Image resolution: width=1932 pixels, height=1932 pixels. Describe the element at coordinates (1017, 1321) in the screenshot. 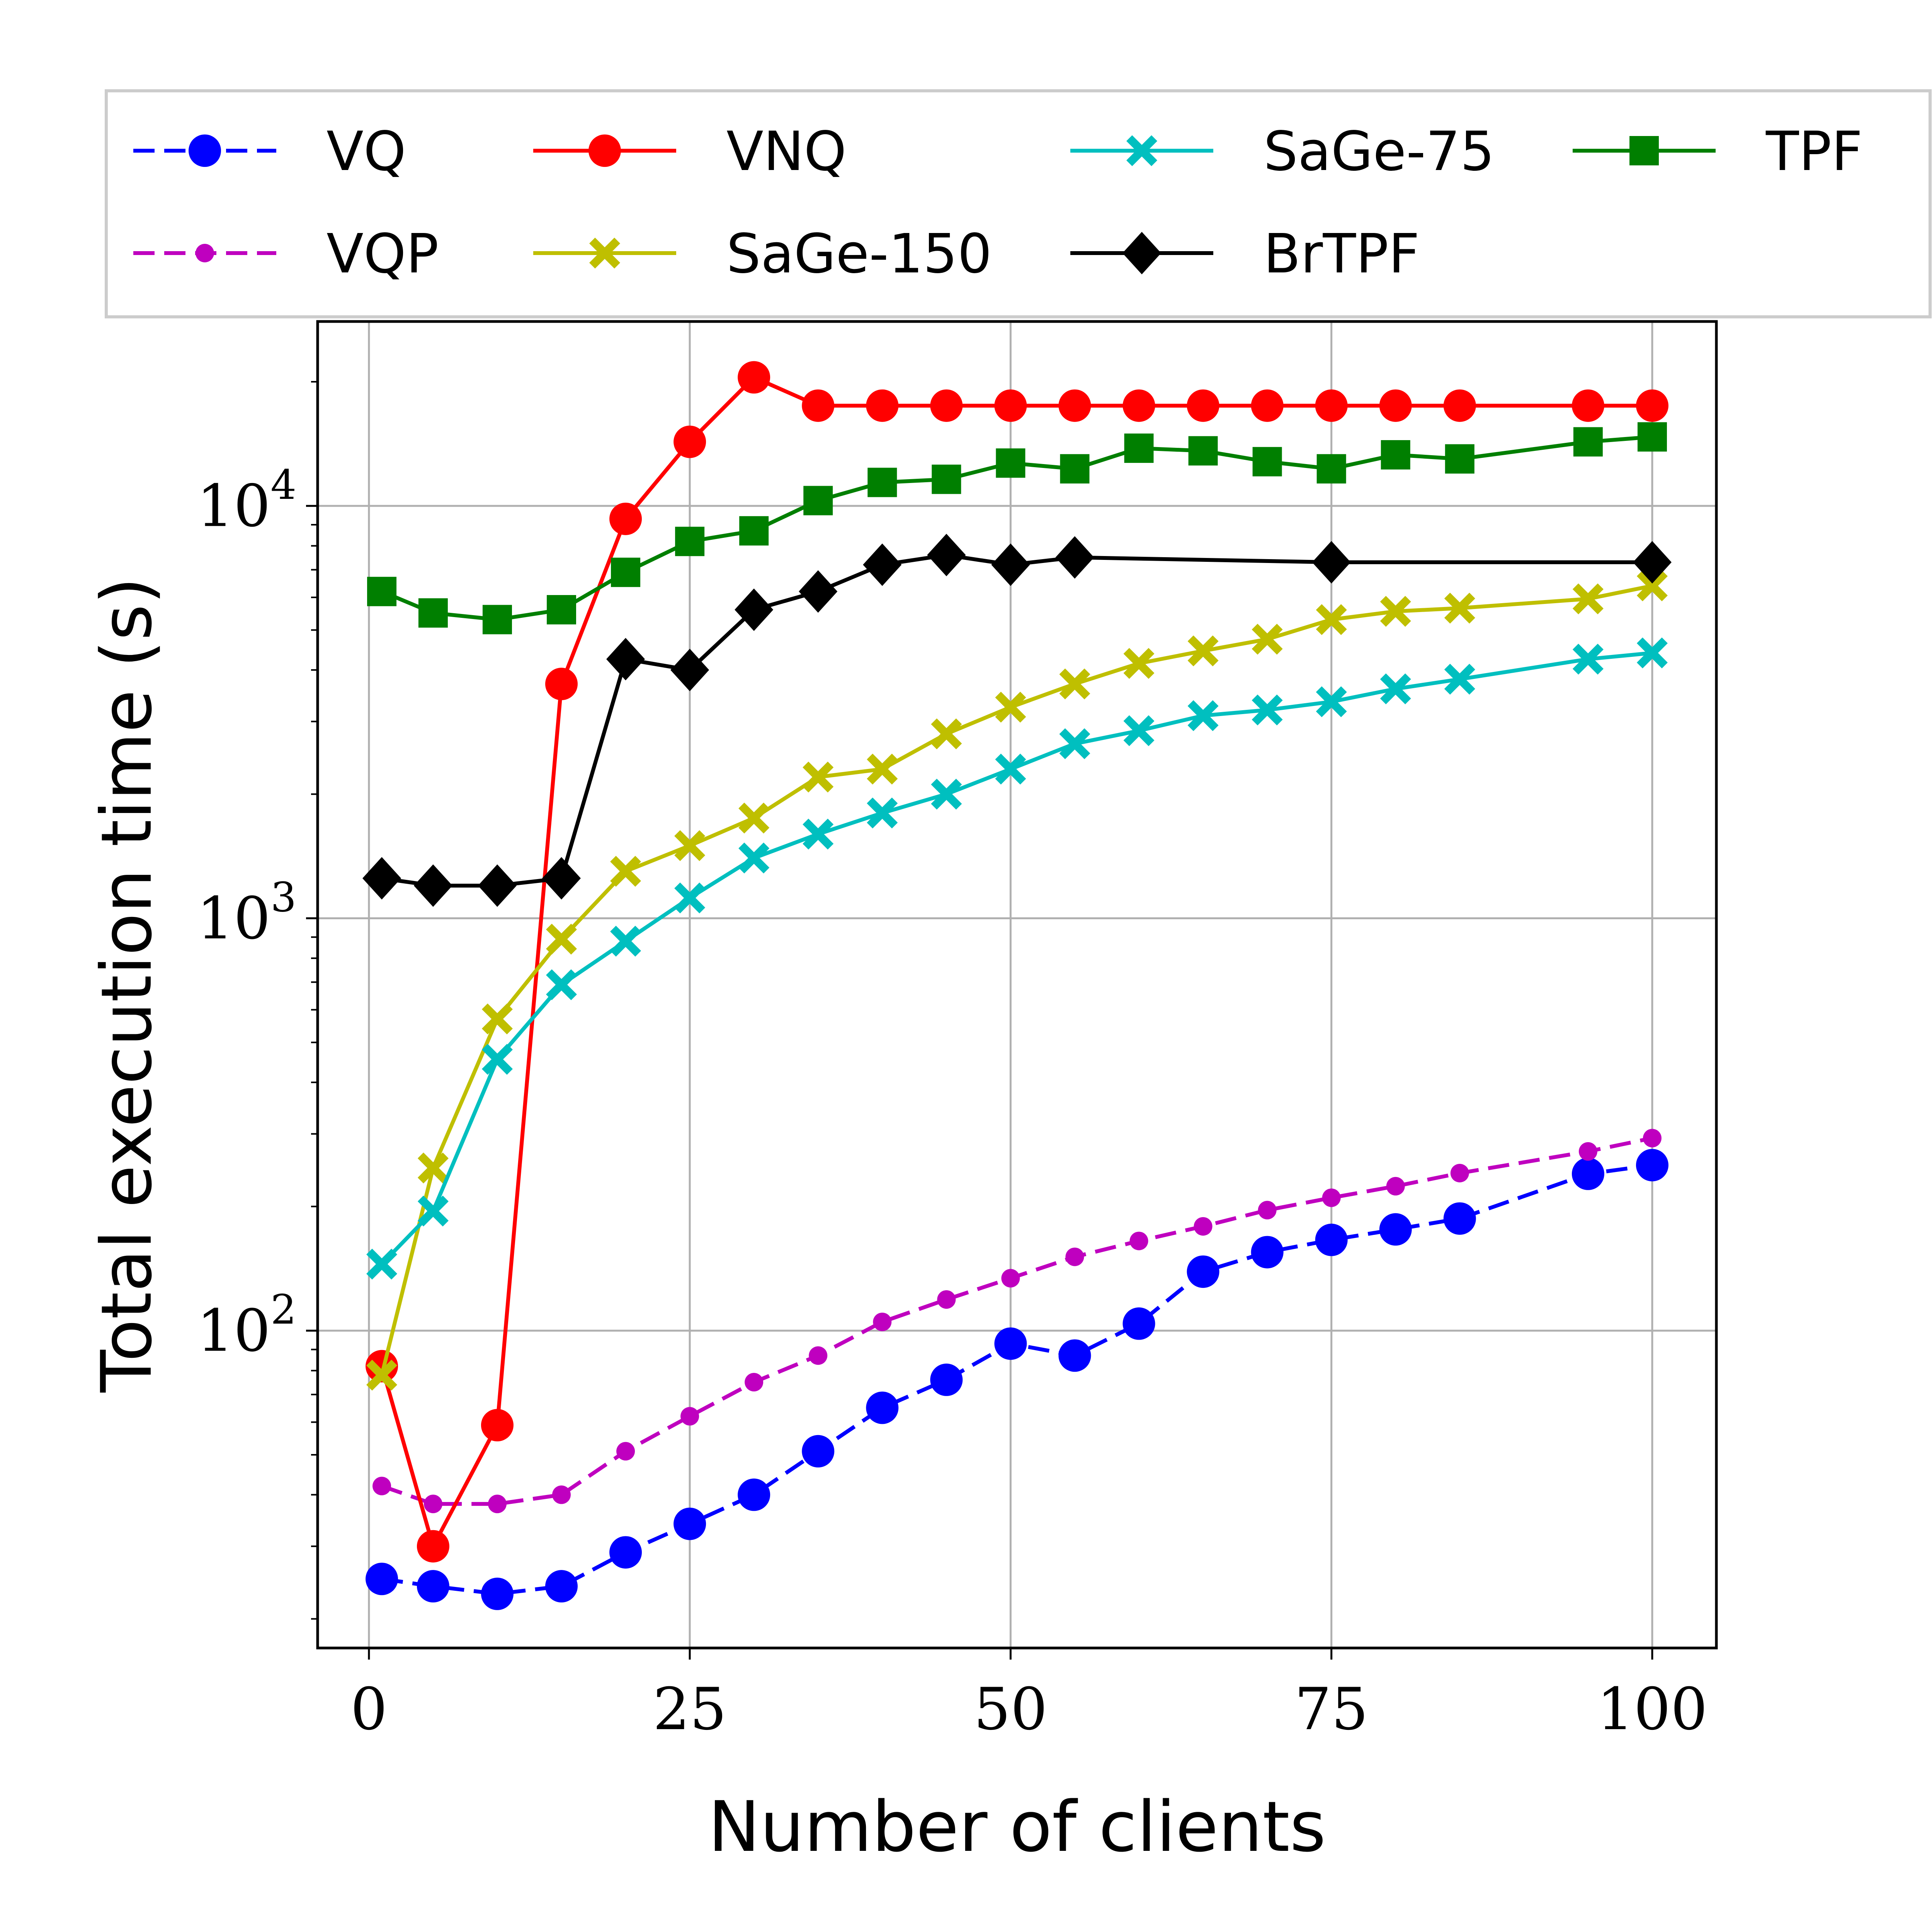

I see `series-vqp` at that location.